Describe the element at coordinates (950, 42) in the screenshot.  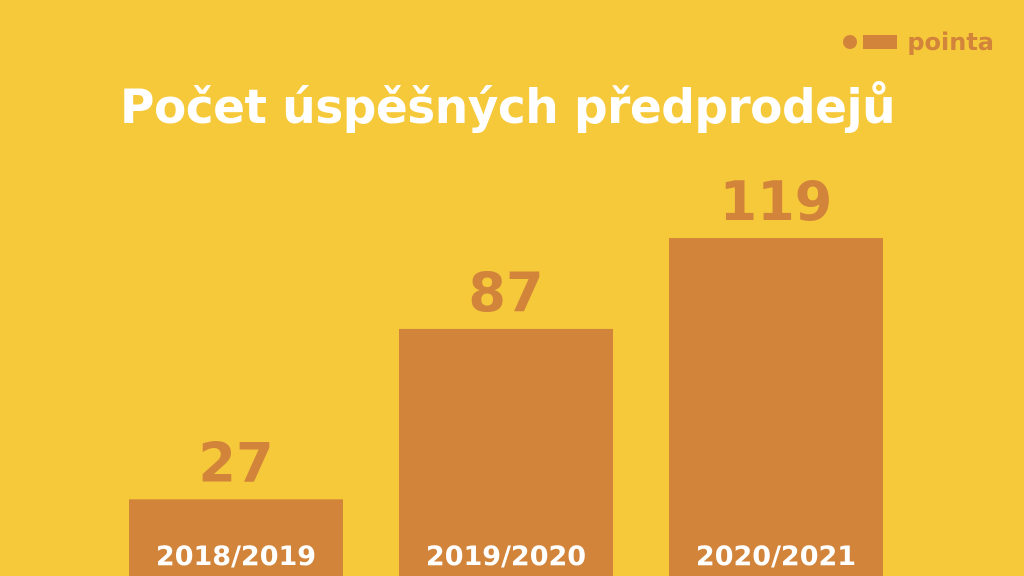
I see `logo-text: pointa` at that location.